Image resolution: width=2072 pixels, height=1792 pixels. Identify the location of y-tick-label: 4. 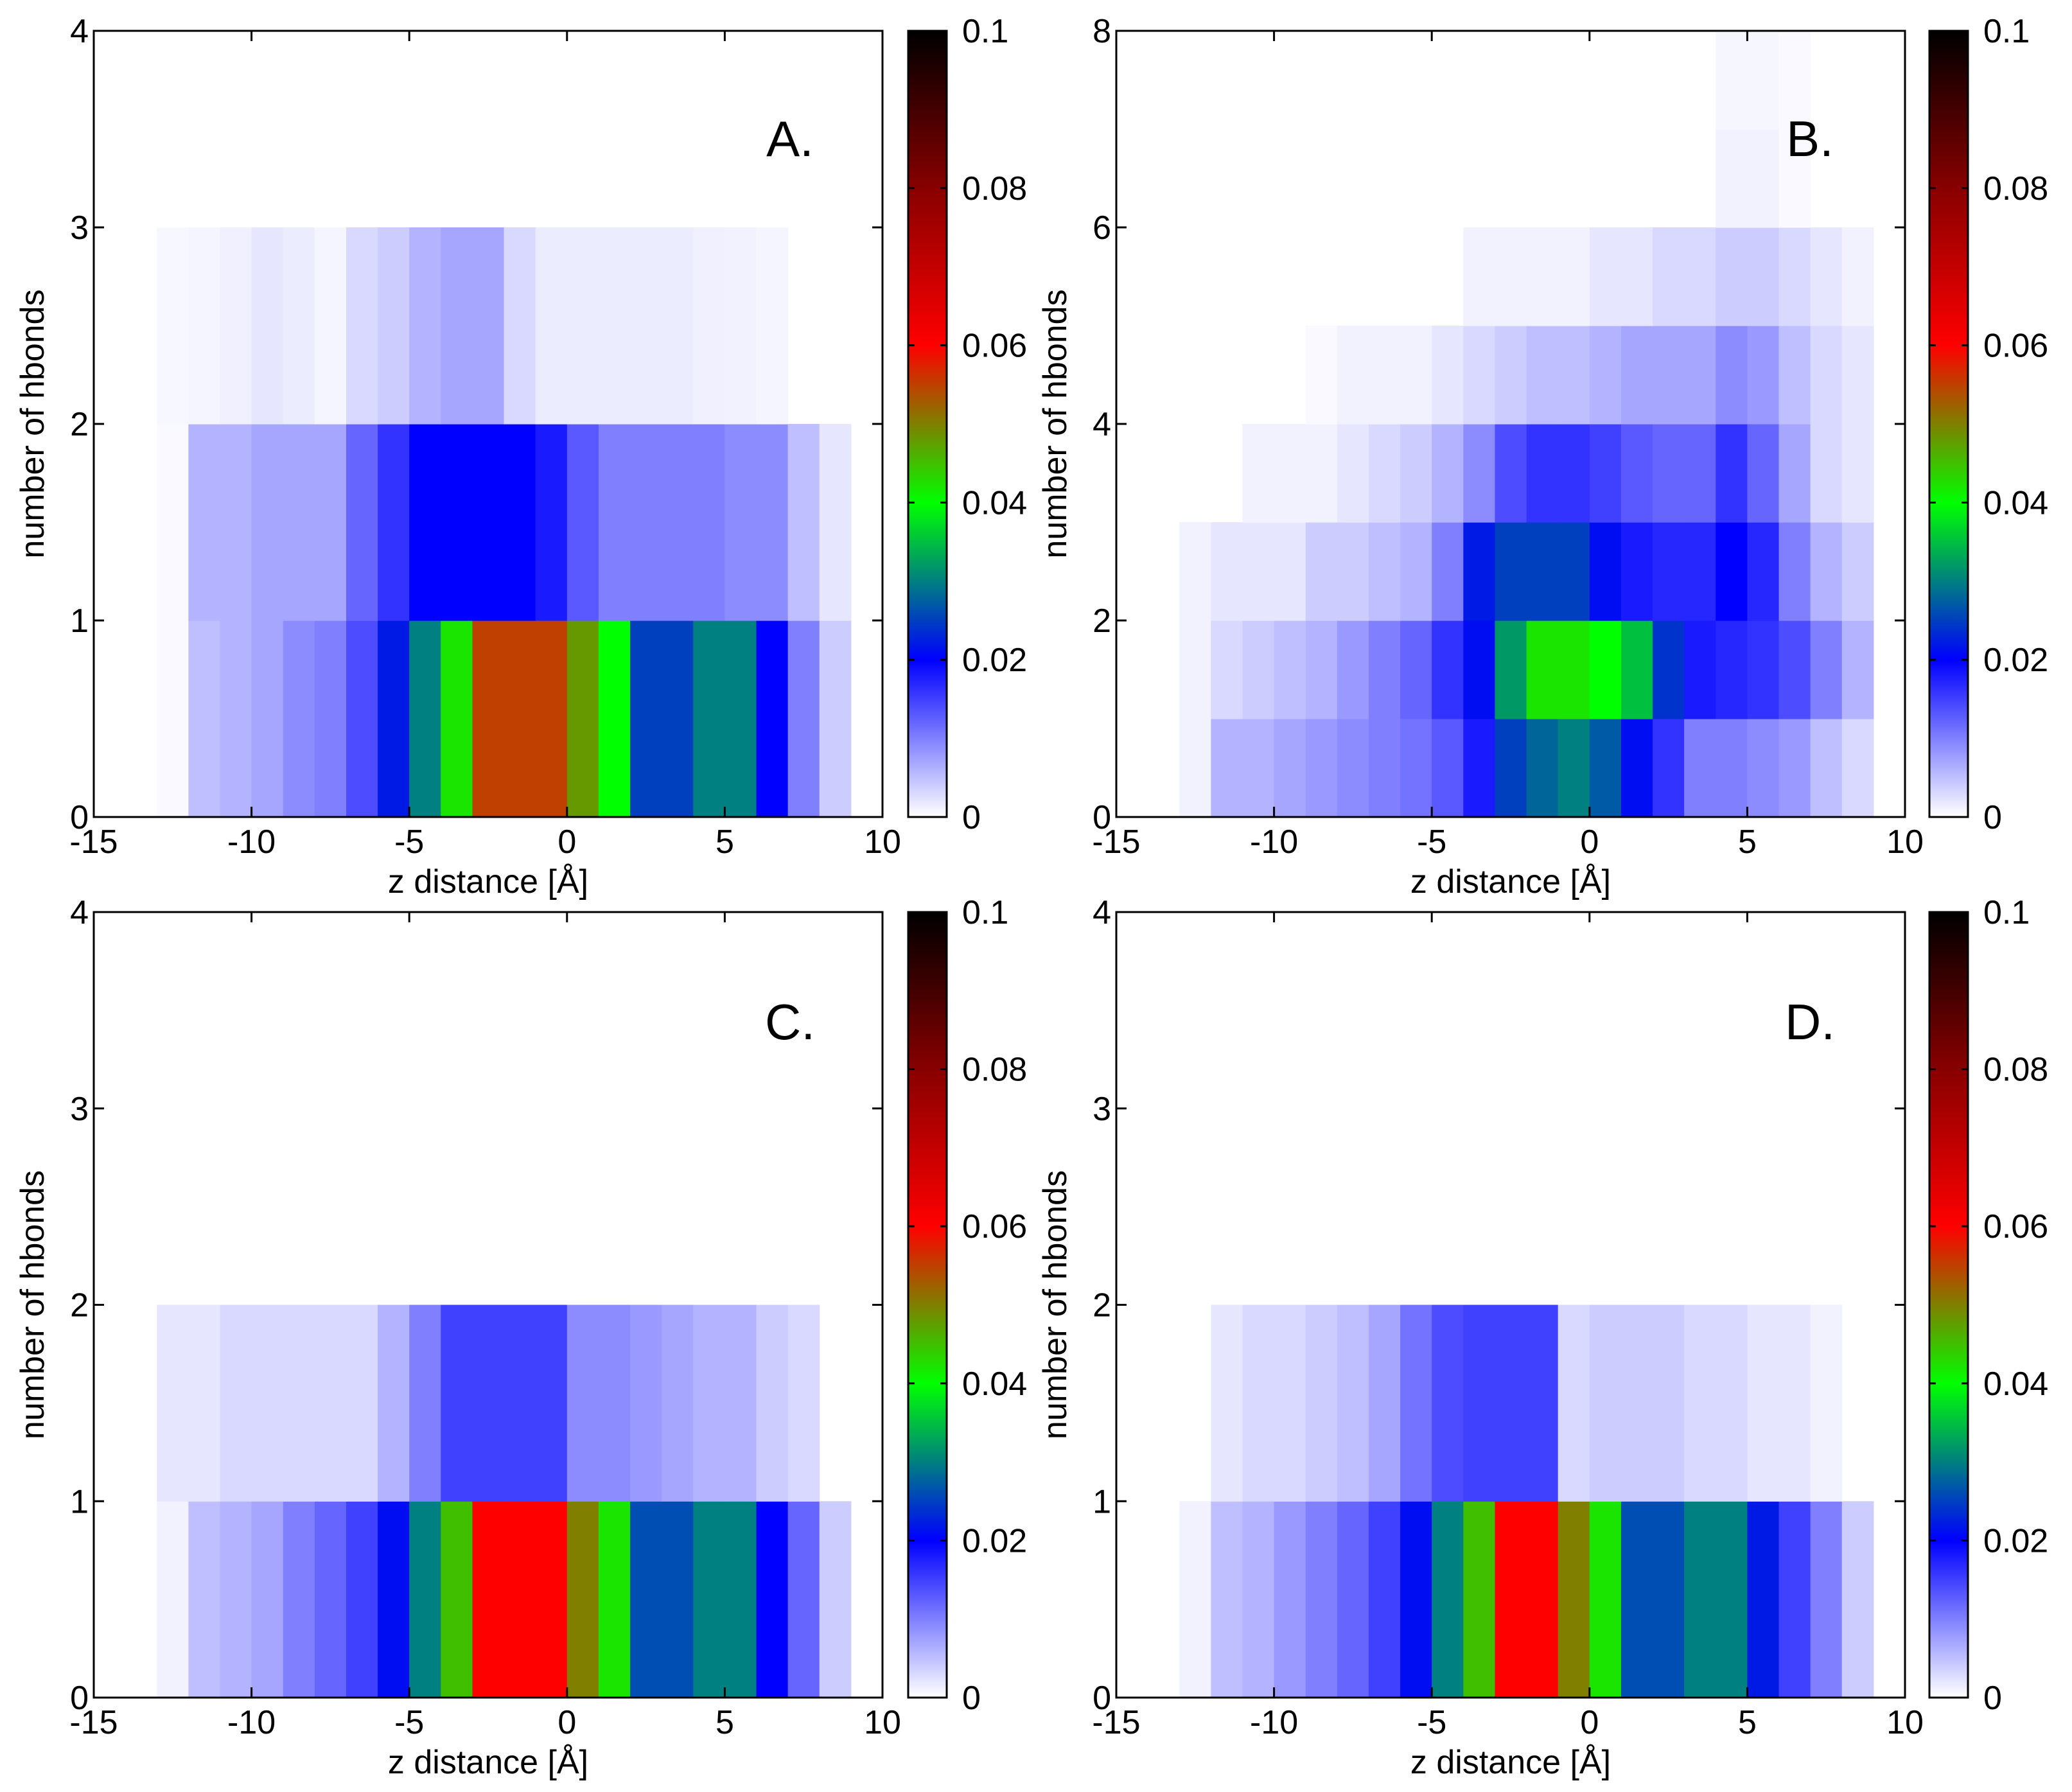
(1102, 912).